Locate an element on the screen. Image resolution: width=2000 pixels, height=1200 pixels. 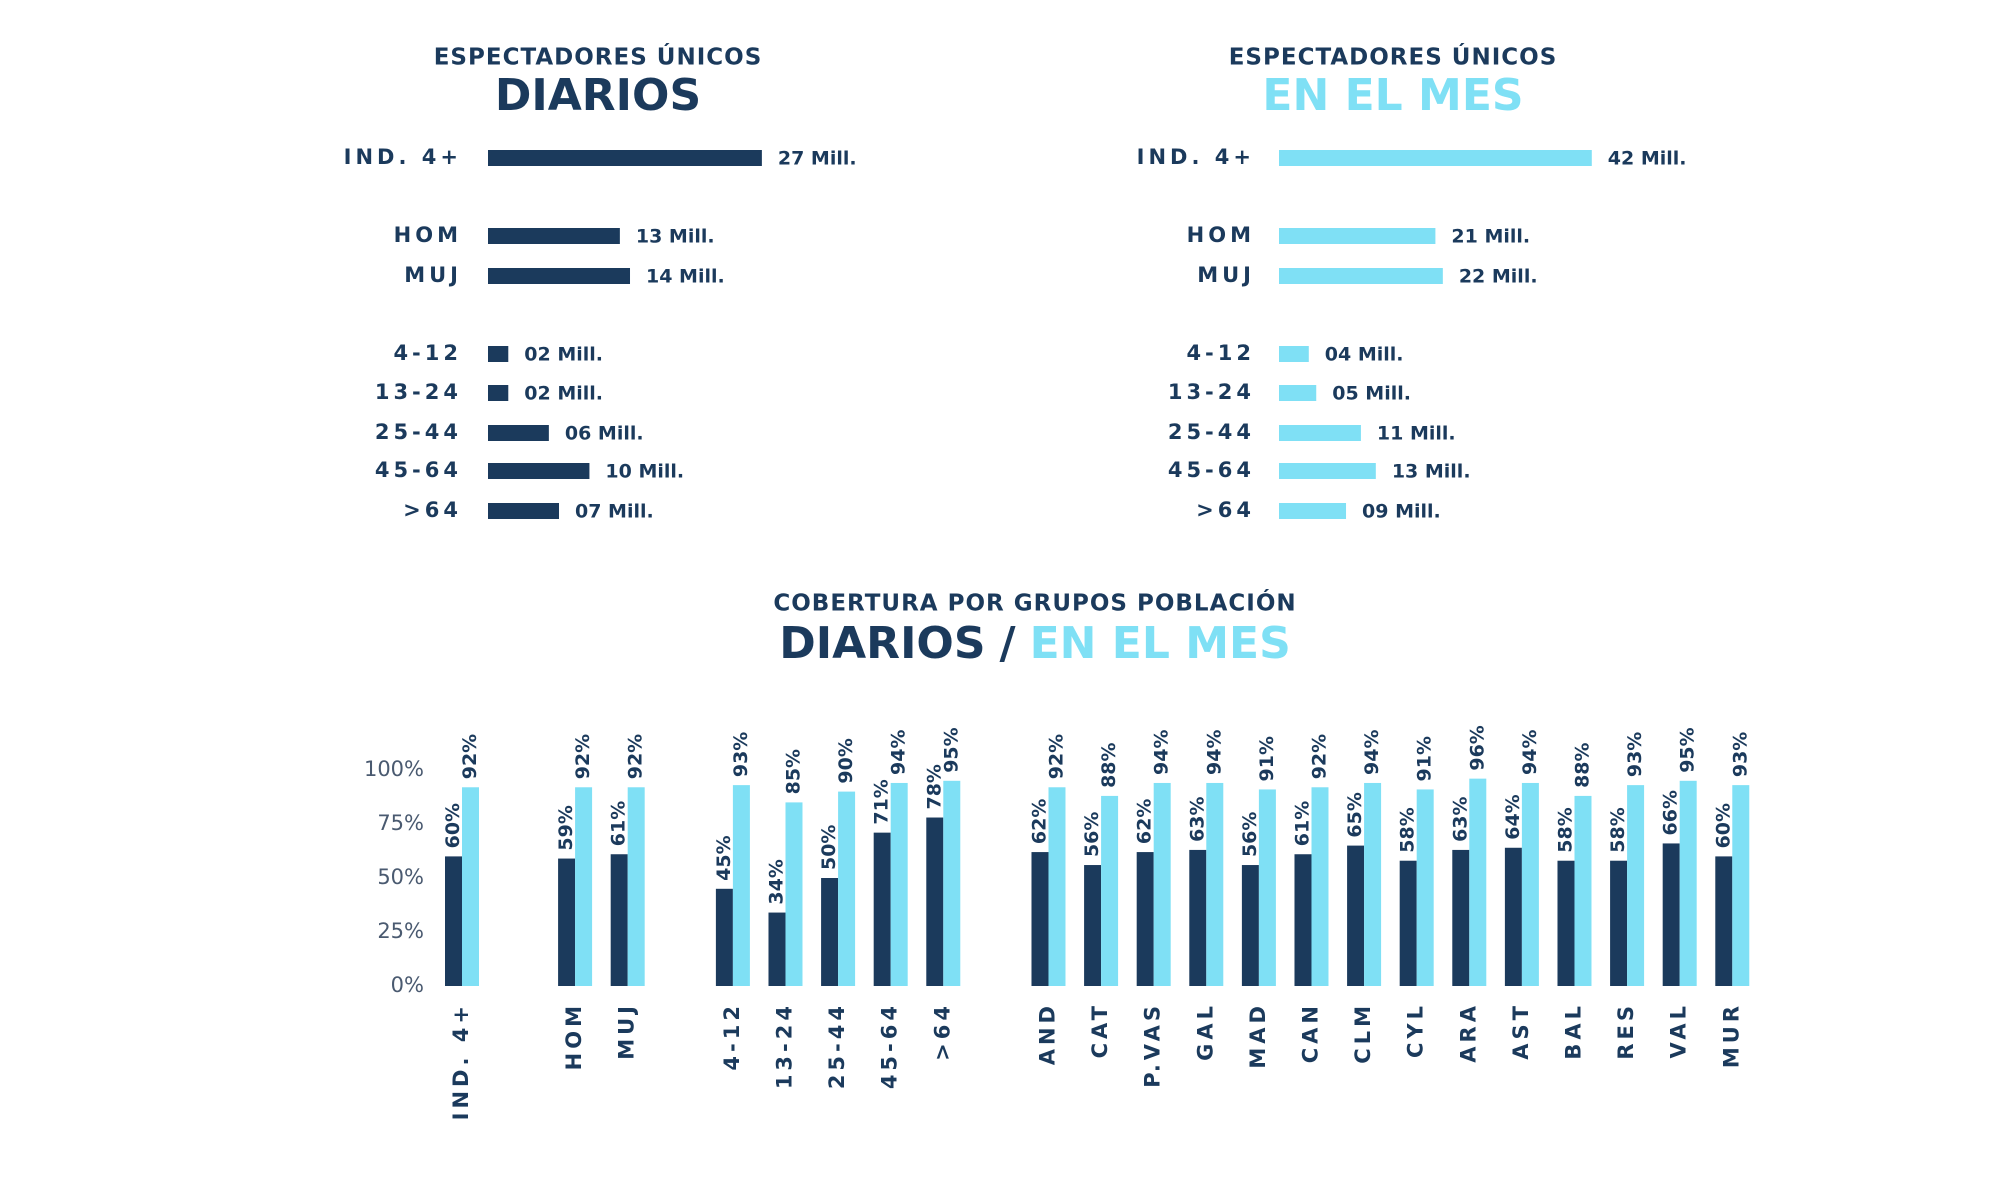
y-tick-label: 0% is located at coordinates (407, 985).